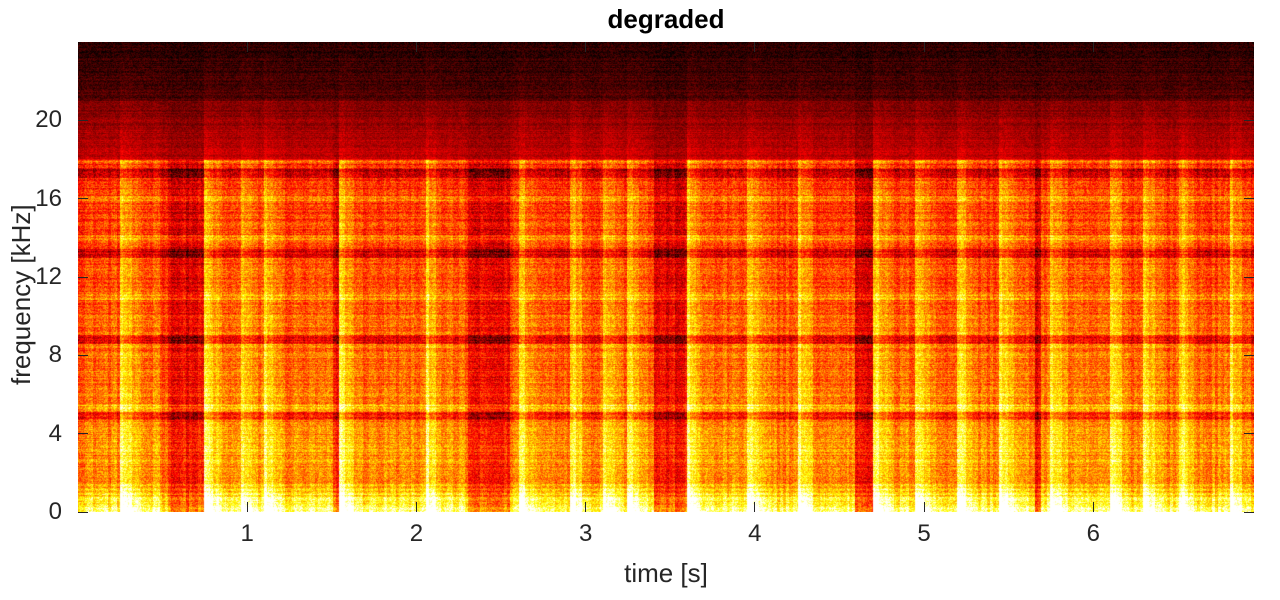 The image size is (1280, 600). Describe the element at coordinates (585, 533) in the screenshot. I see `x-tick-label: 3` at that location.